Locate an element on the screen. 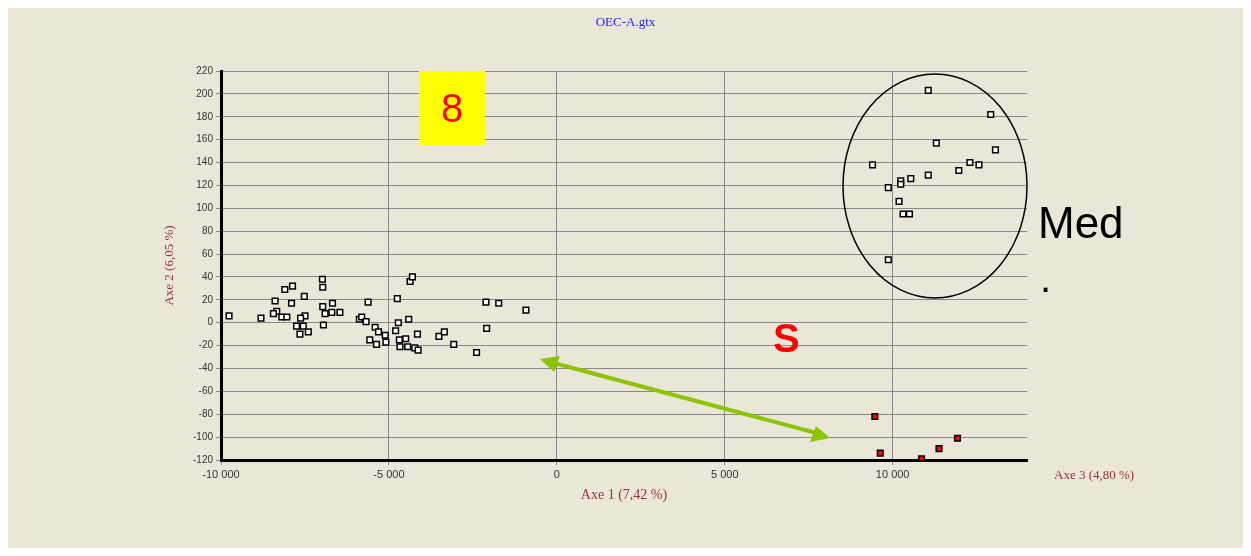 The width and height of the screenshot is (1251, 556). y-tick-label: 180 is located at coordinates (205, 116).